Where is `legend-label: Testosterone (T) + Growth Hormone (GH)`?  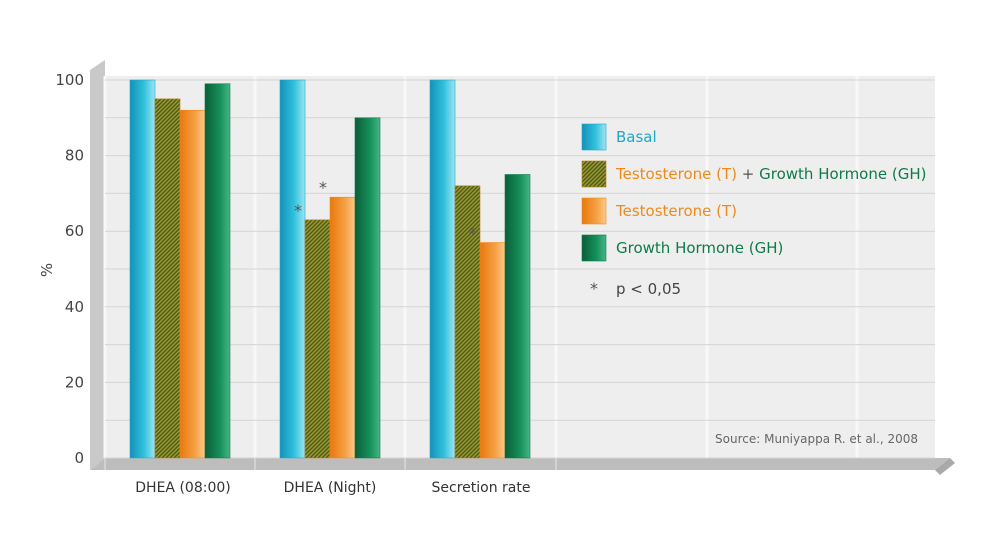
legend-label: Testosterone (T) + Growth Hormone (GH) is located at coordinates (770, 174).